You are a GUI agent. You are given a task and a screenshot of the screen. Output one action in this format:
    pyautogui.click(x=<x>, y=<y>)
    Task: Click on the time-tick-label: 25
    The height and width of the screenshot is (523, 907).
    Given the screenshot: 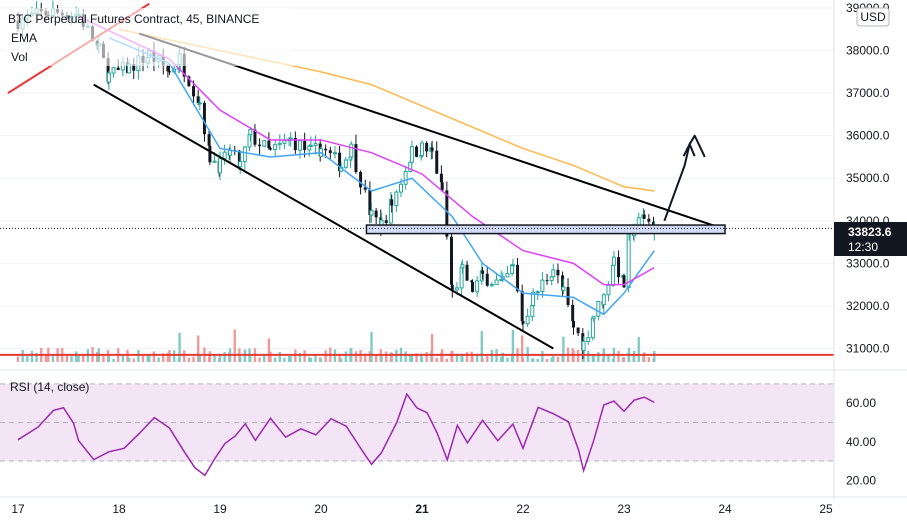 What is the action you would take?
    pyautogui.click(x=826, y=509)
    